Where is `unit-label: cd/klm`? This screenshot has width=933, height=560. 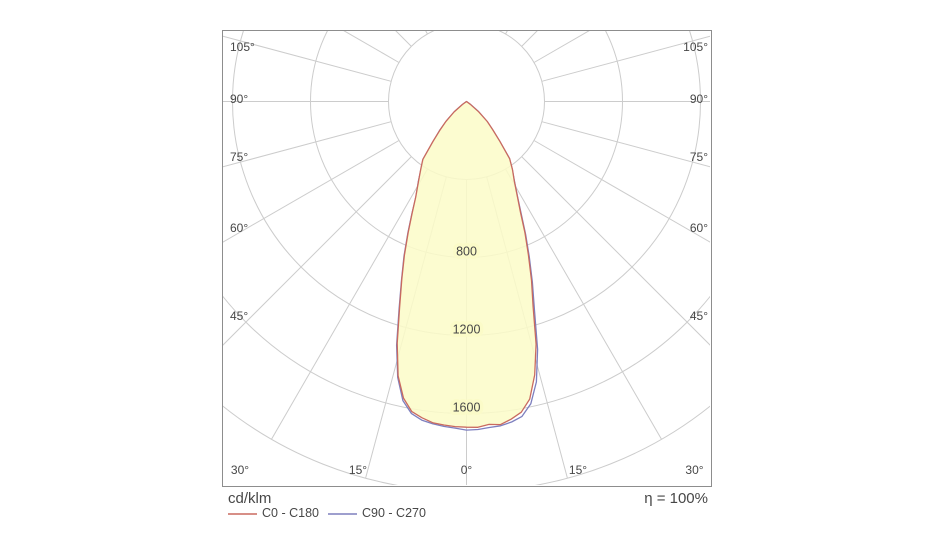 unit-label: cd/klm is located at coordinates (250, 498).